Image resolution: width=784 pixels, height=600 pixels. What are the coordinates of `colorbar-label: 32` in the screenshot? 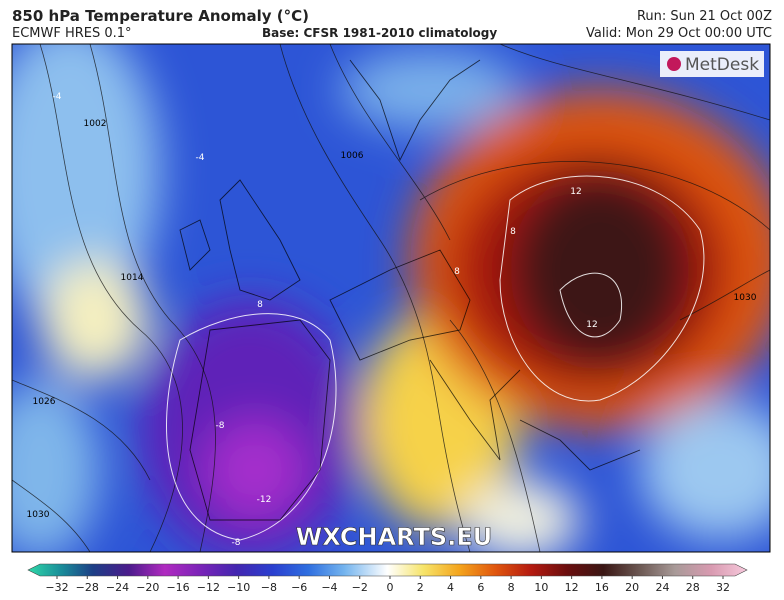 It's located at (723, 587).